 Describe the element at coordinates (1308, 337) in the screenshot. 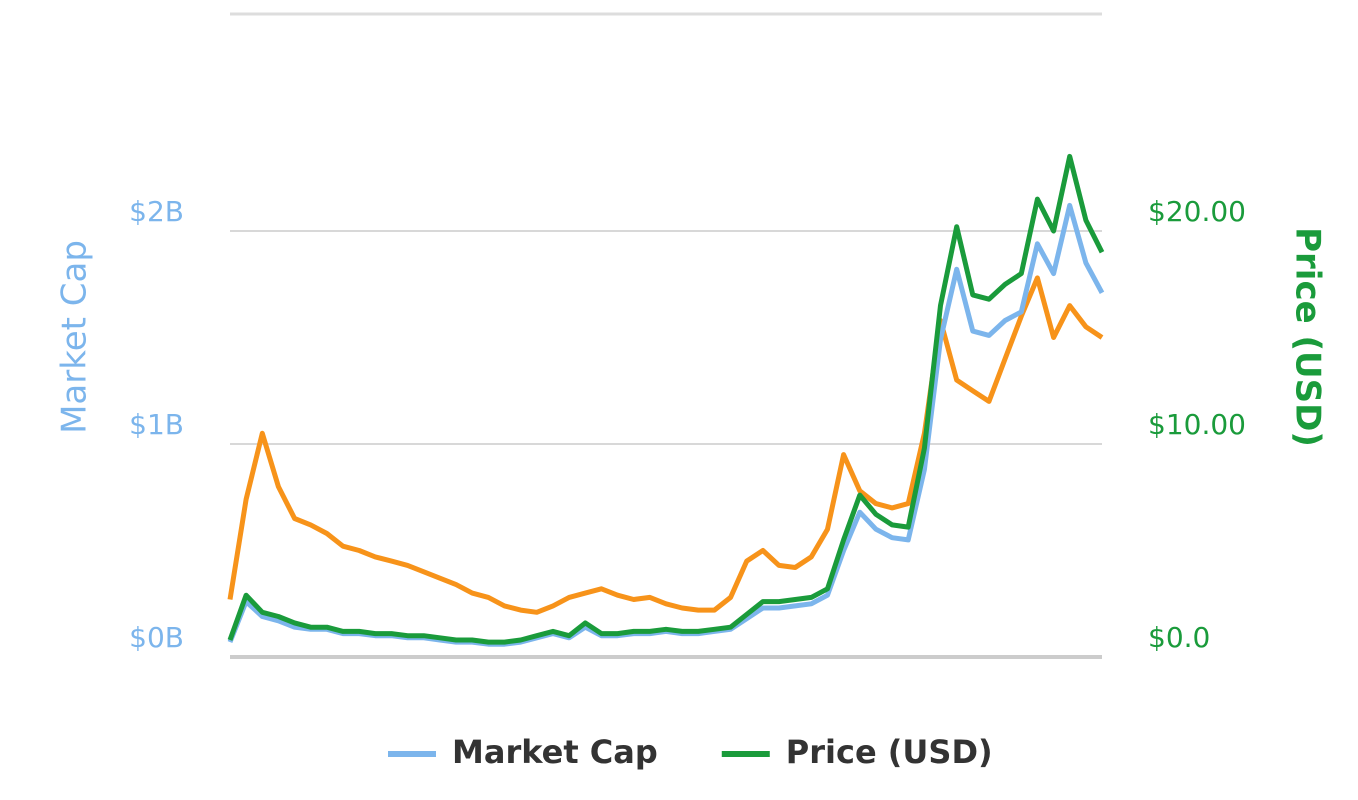

I see `y2-axis-title: Price (USD)` at that location.